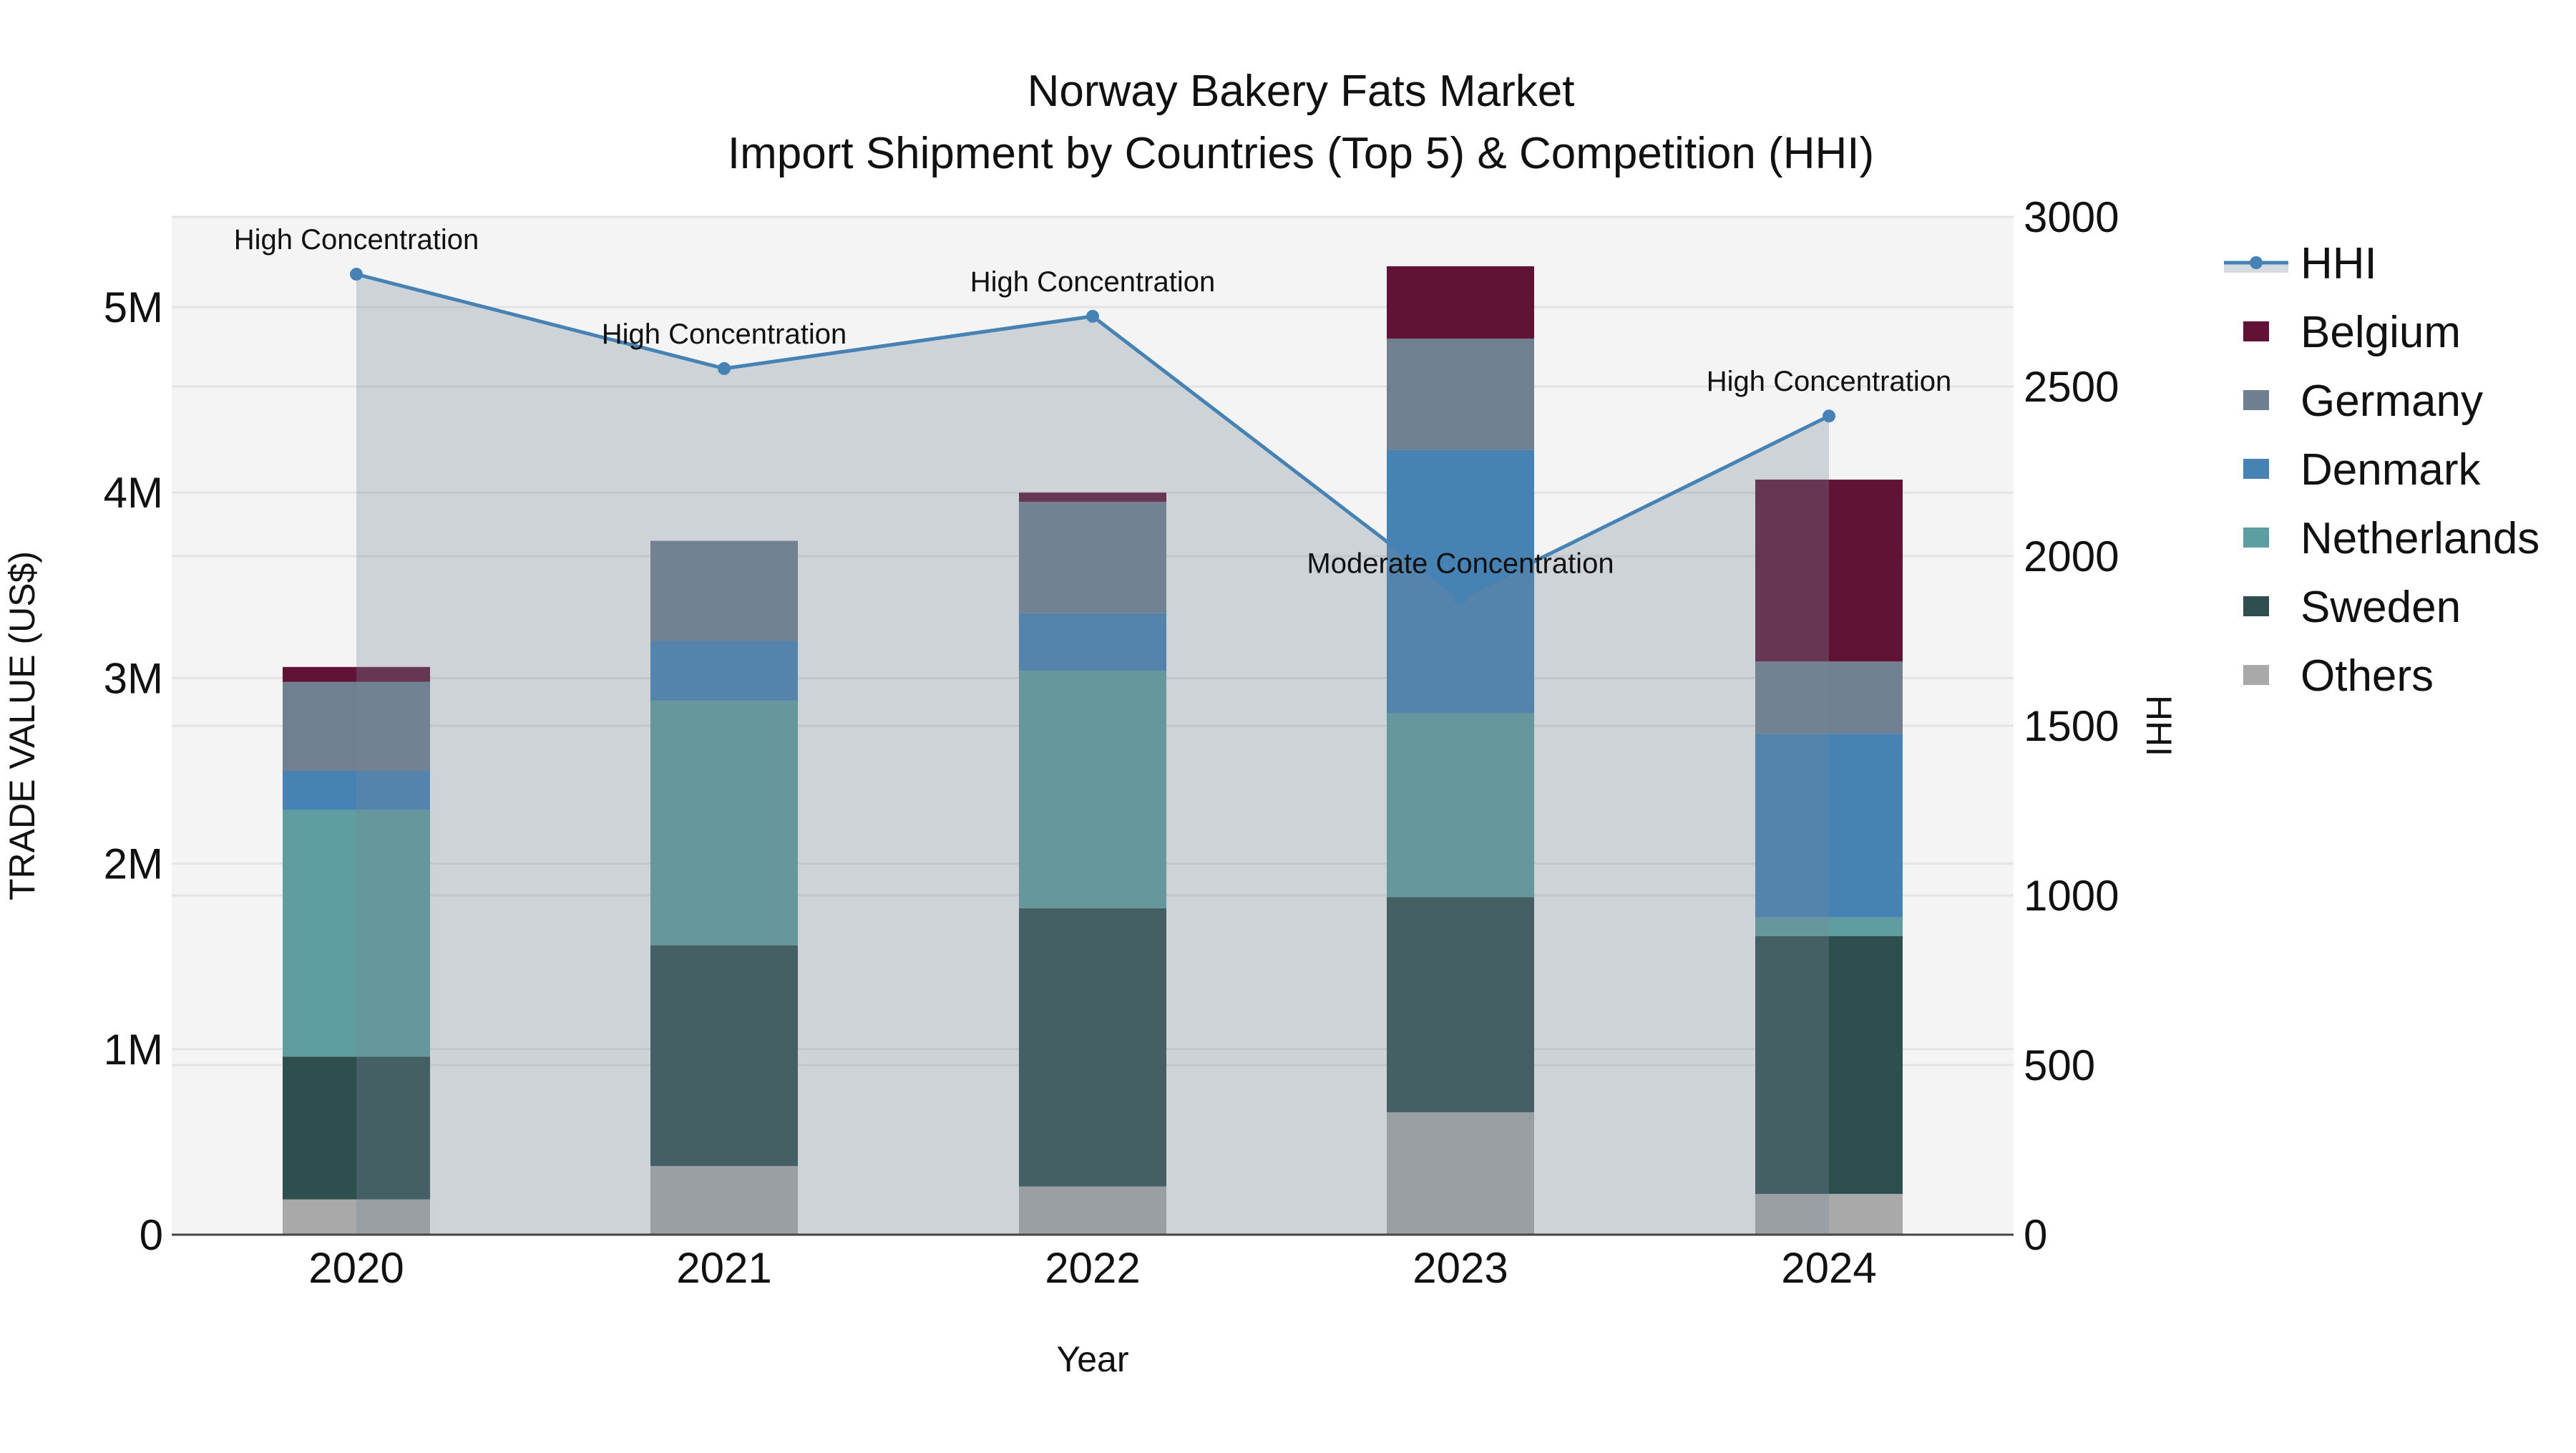 The width and height of the screenshot is (2576, 1453). I want to click on bar-segment-belgium: Belgium 2024: 980000, so click(1829, 571).